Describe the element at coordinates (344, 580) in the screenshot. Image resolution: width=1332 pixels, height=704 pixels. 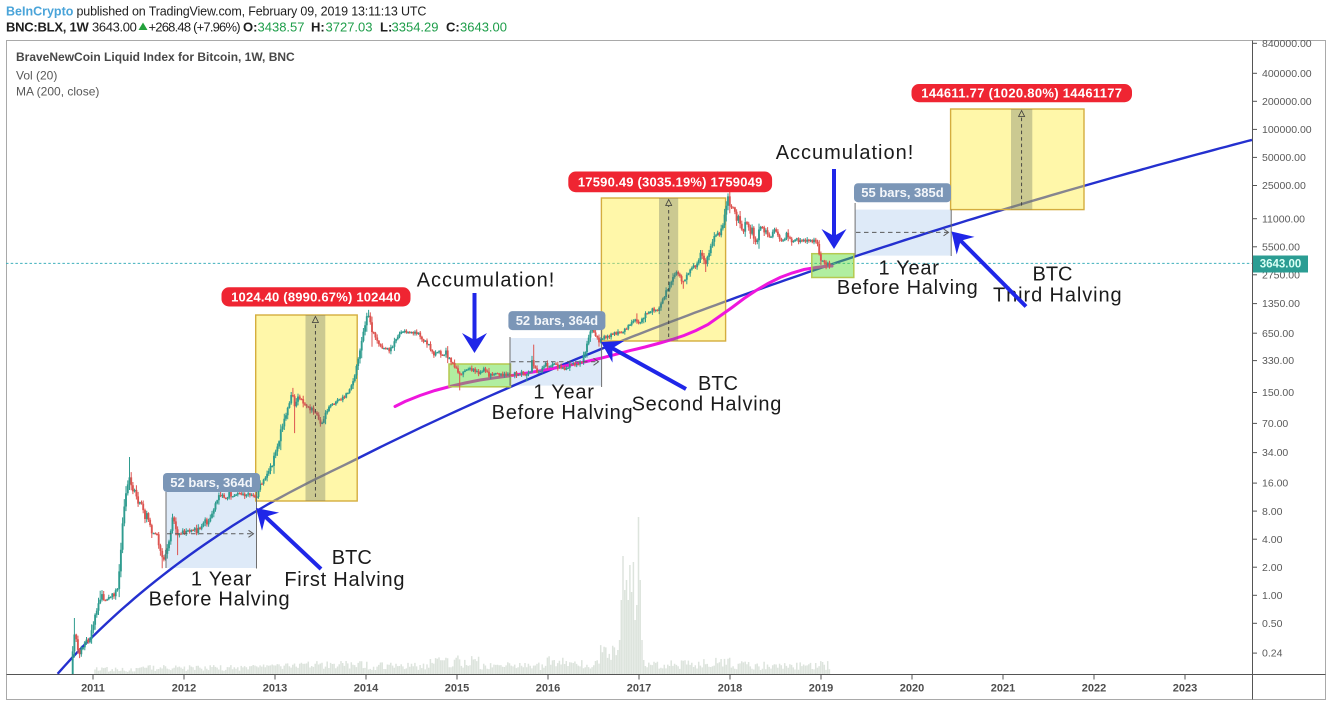
I see `svg-text: First Halving` at that location.